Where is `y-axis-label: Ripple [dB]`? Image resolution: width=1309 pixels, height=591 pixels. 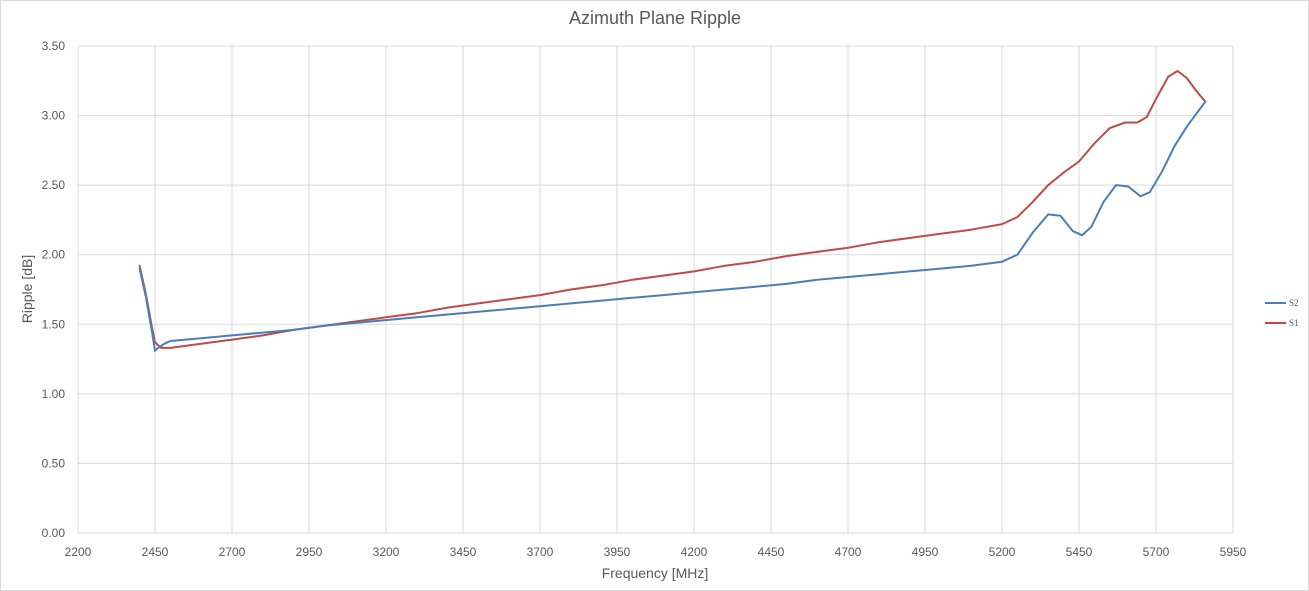 y-axis-label: Ripple [dB] is located at coordinates (27, 289).